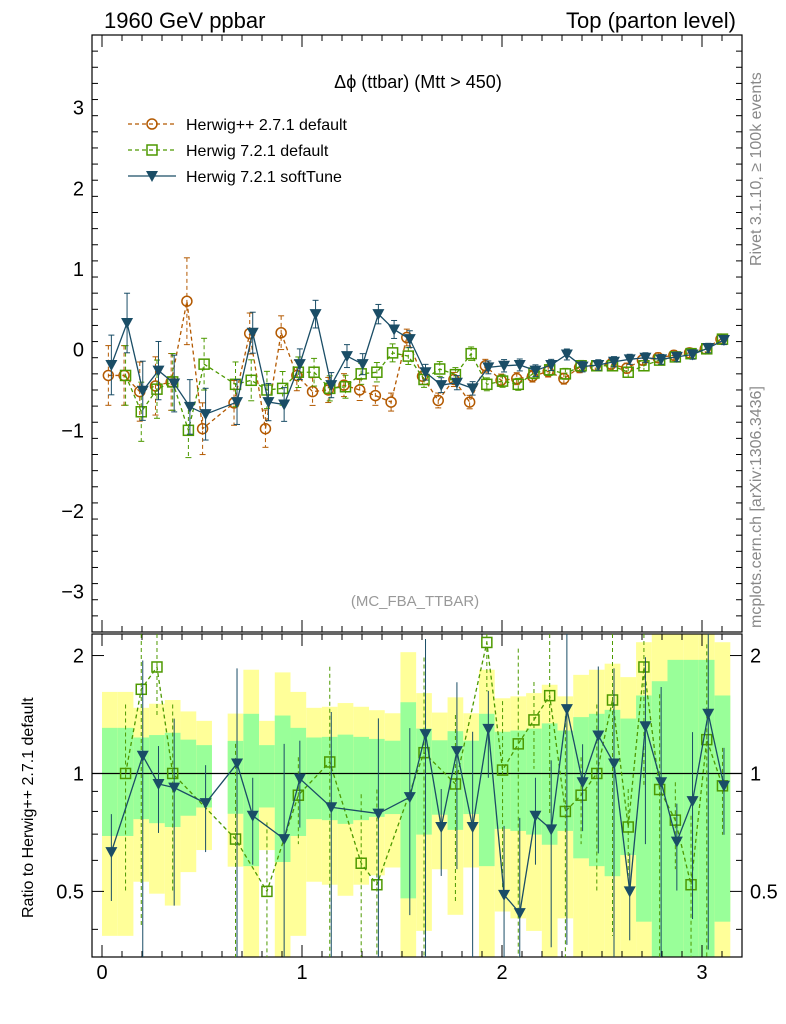  Describe the element at coordinates (101, 973) in the screenshot. I see `x-tick-label: 0` at that location.